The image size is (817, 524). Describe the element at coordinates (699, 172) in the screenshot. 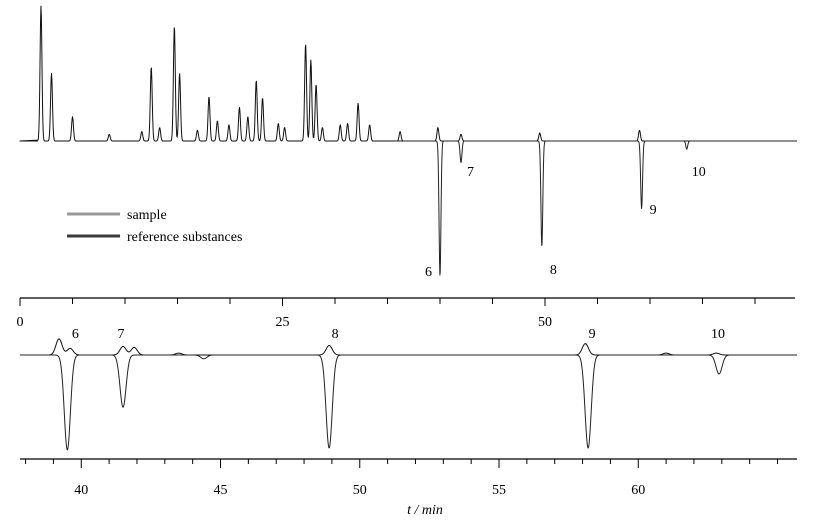

I see `top-peak-label-10: 10` at that location.